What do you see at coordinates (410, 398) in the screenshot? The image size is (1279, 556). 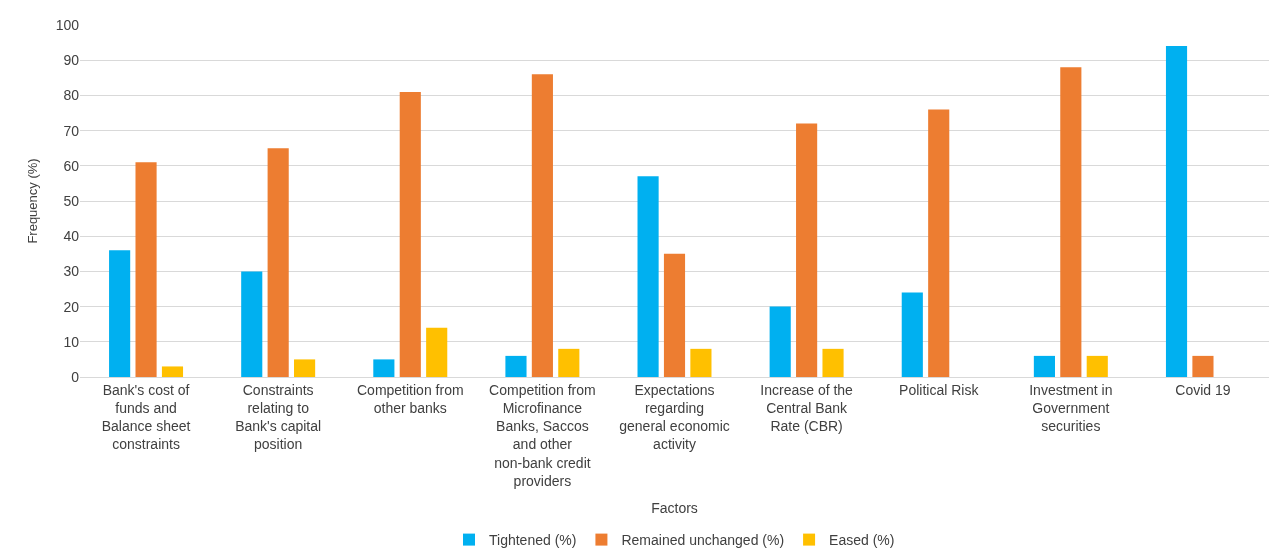 I see `x-tick-label: Competition from other banks` at bounding box center [410, 398].